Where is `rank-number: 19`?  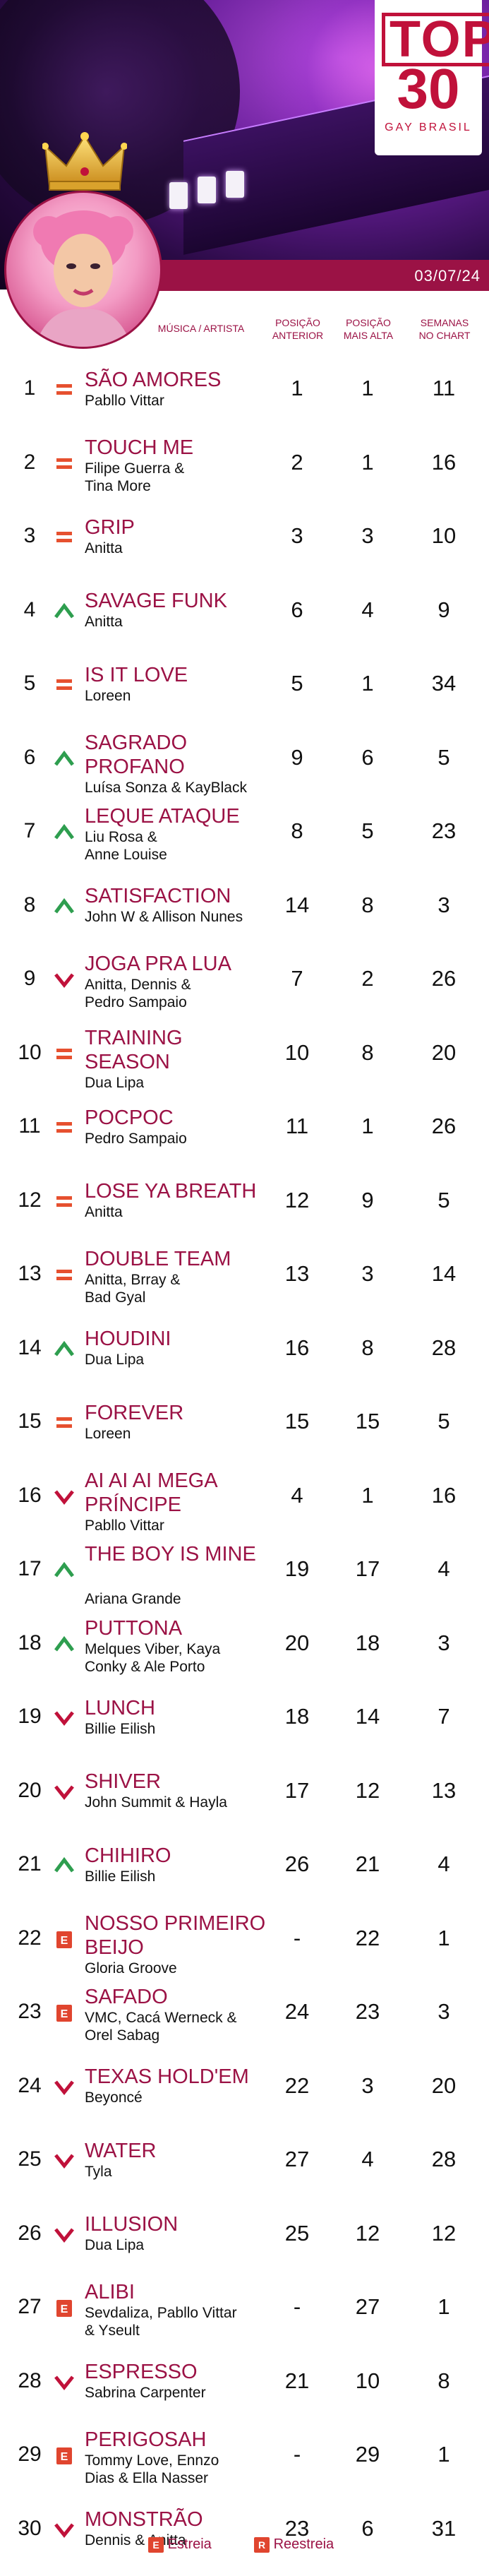 rank-number: 19 is located at coordinates (30, 1716).